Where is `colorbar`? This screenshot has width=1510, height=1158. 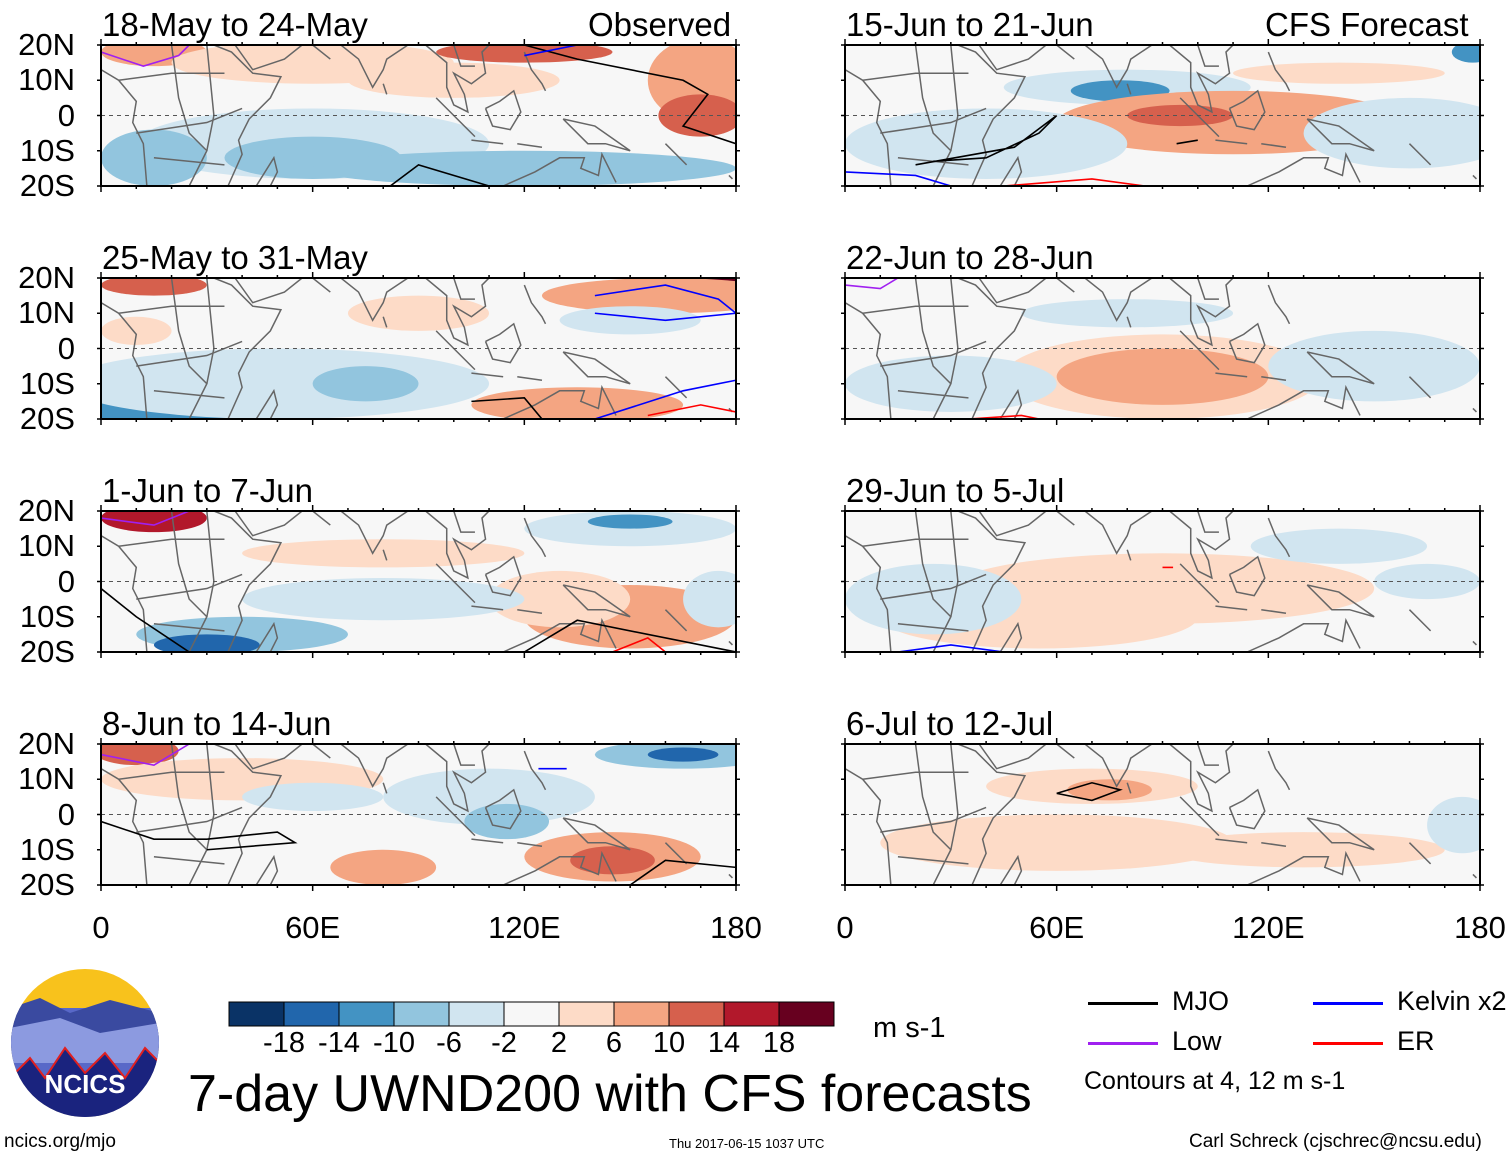
colorbar is located at coordinates (531, 1014).